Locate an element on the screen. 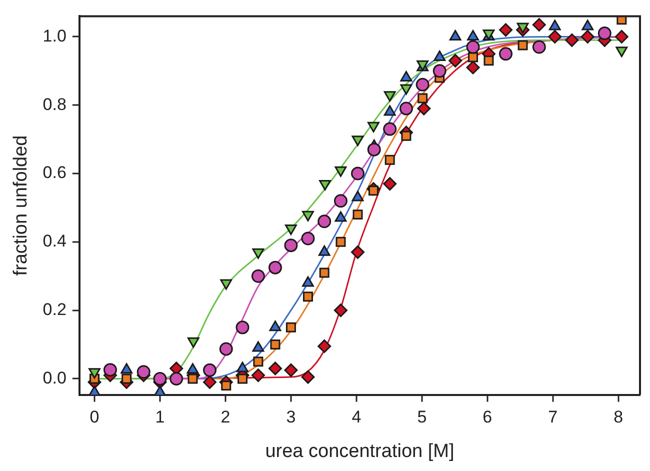 This screenshot has height=471, width=650. y-tick-label: 0.6 is located at coordinates (54, 172).